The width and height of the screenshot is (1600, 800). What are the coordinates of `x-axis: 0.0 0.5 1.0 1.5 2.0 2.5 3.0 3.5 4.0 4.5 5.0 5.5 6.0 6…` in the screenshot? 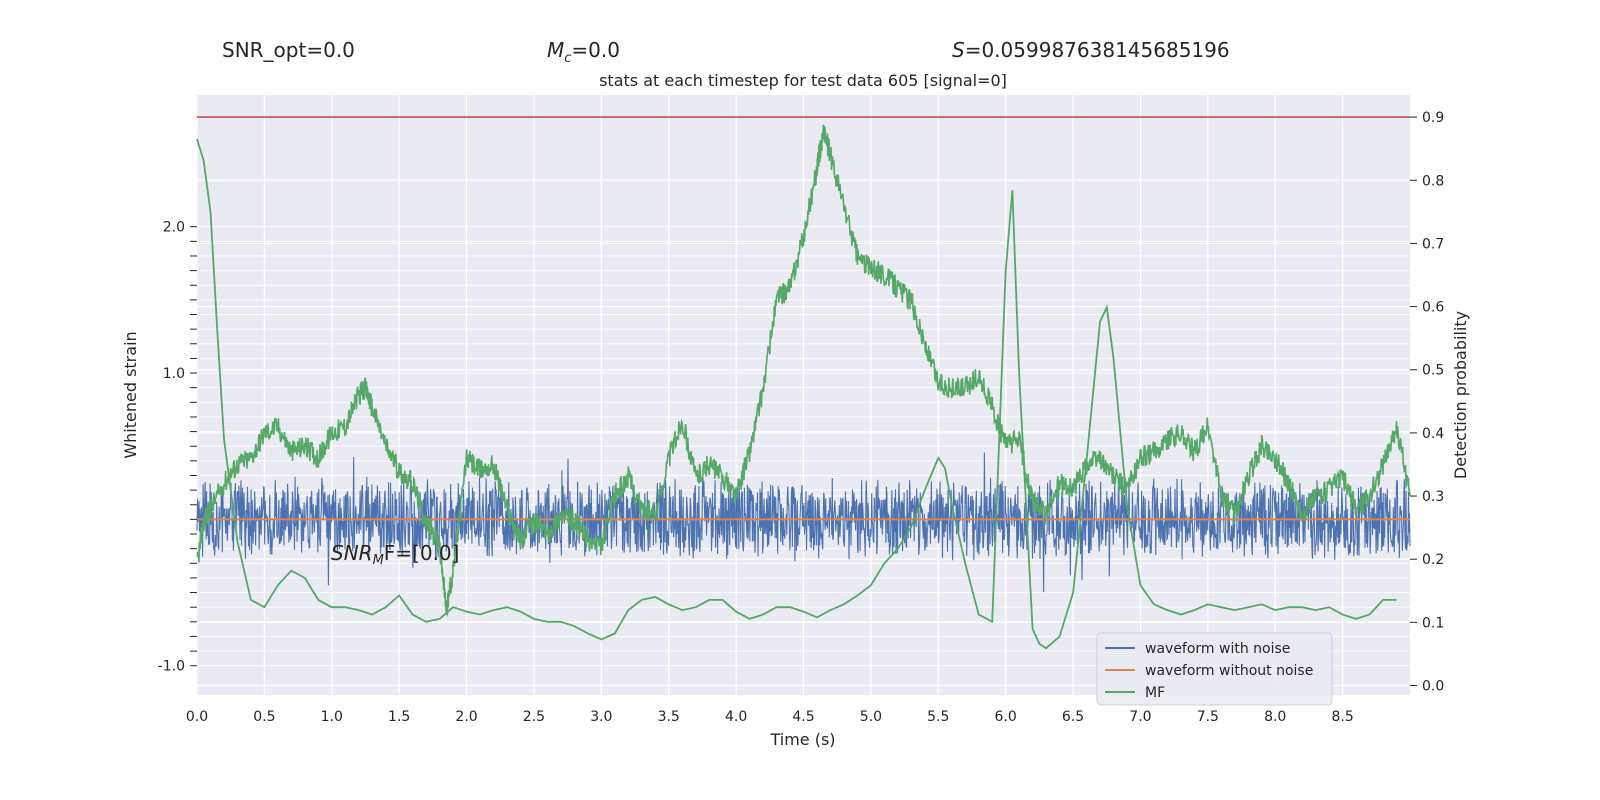 It's located at (770, 717).